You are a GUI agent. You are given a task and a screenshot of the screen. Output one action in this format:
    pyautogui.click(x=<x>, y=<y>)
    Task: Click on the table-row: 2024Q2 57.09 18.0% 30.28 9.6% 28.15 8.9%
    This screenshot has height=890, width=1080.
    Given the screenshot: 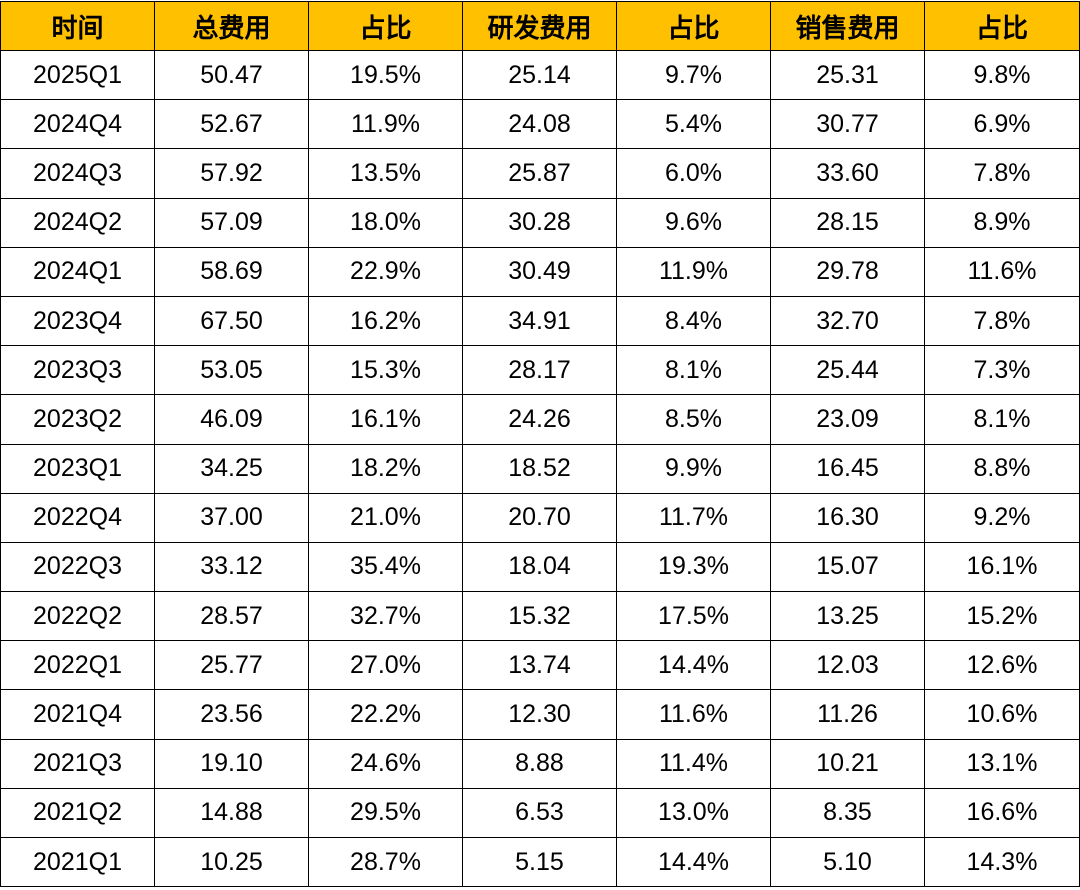 What is the action you would take?
    pyautogui.click(x=540, y=222)
    